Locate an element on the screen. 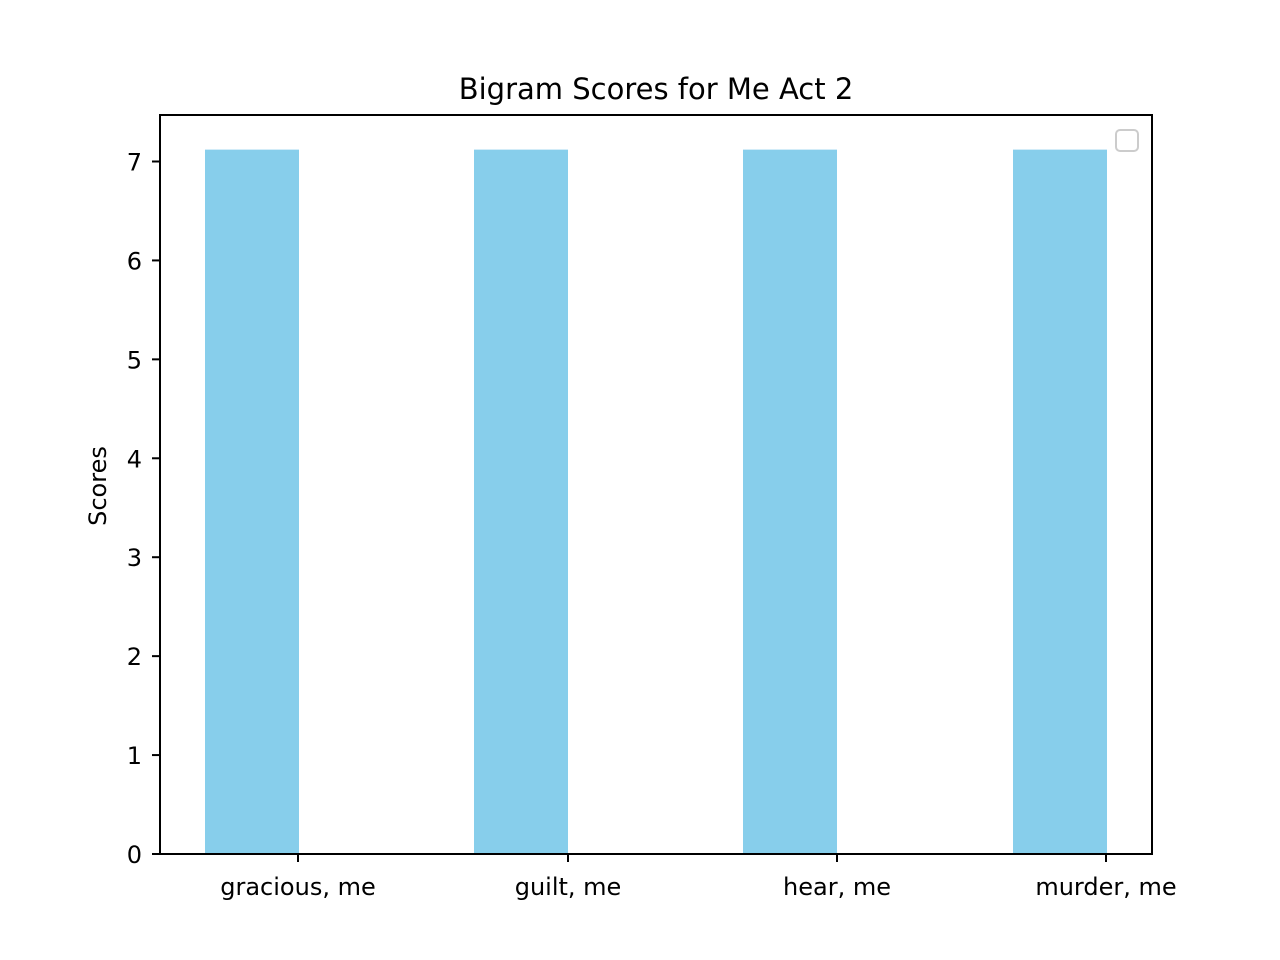  y-axis-ticks: 0 1 2 3 4 5 6 7 is located at coordinates (143, 508).